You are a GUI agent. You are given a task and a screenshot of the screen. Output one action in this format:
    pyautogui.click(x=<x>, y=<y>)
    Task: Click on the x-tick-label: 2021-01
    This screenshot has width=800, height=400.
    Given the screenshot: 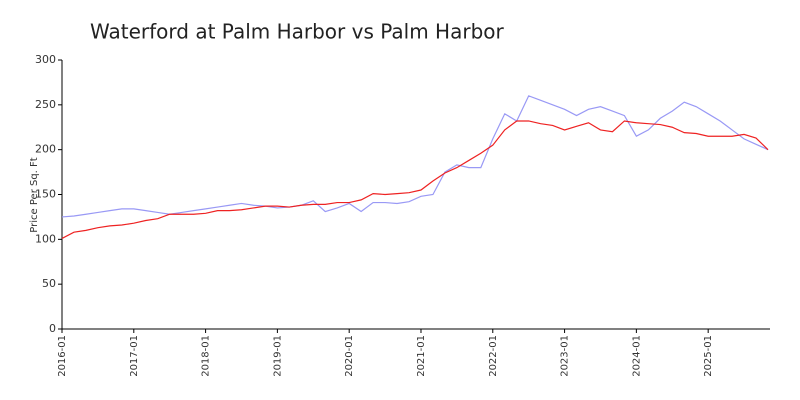 What is the action you would take?
    pyautogui.click(x=421, y=356)
    